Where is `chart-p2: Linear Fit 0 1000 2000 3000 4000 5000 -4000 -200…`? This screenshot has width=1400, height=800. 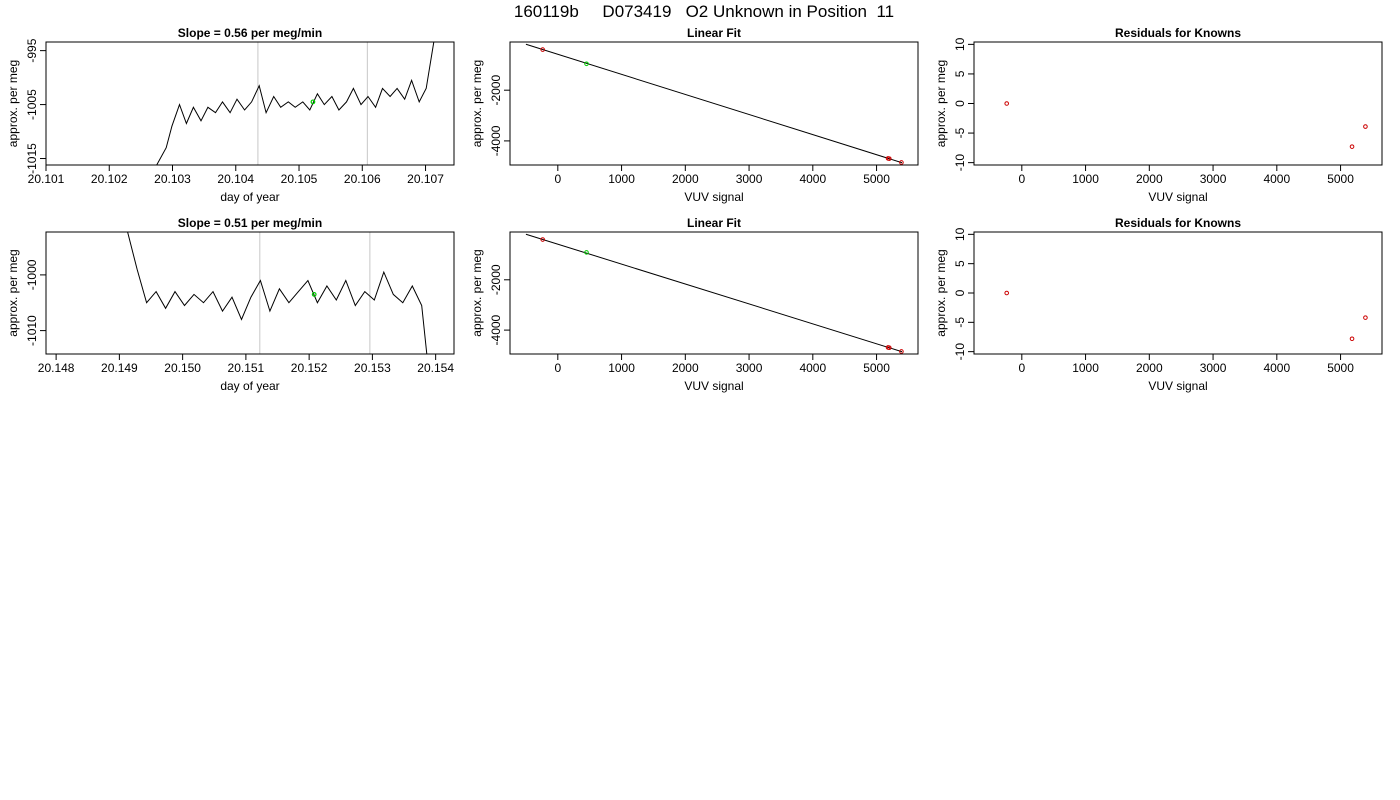 chart-p2: Linear Fit 0 1000 2000 3000 4000 5000 -4000 -200… is located at coordinates (694, 115).